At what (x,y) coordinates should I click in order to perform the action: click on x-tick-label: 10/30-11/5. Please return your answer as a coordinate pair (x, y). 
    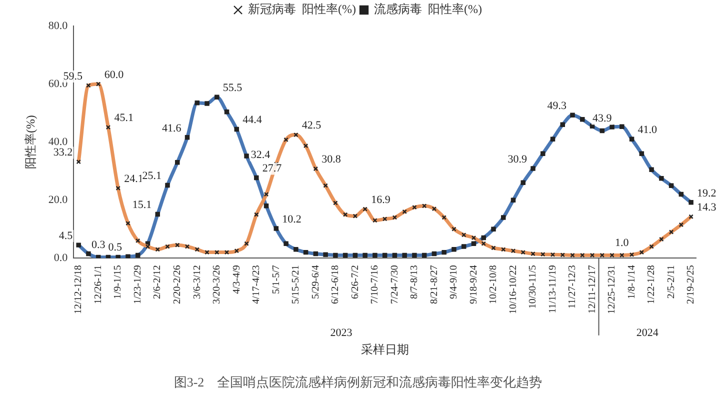
    Looking at the image, I should click on (533, 287).